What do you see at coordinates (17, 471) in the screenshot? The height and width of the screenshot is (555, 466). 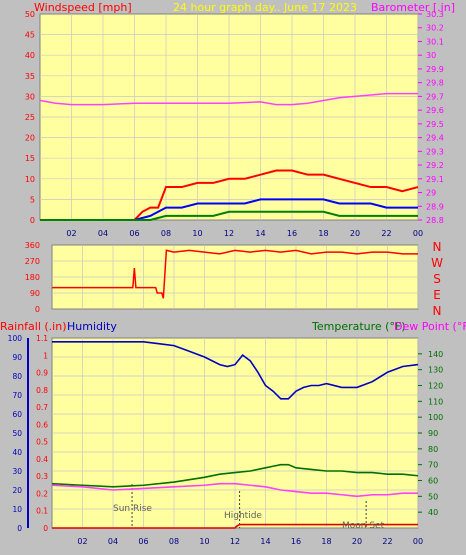 I see `humidity-tick-label: 30` at bounding box center [17, 471].